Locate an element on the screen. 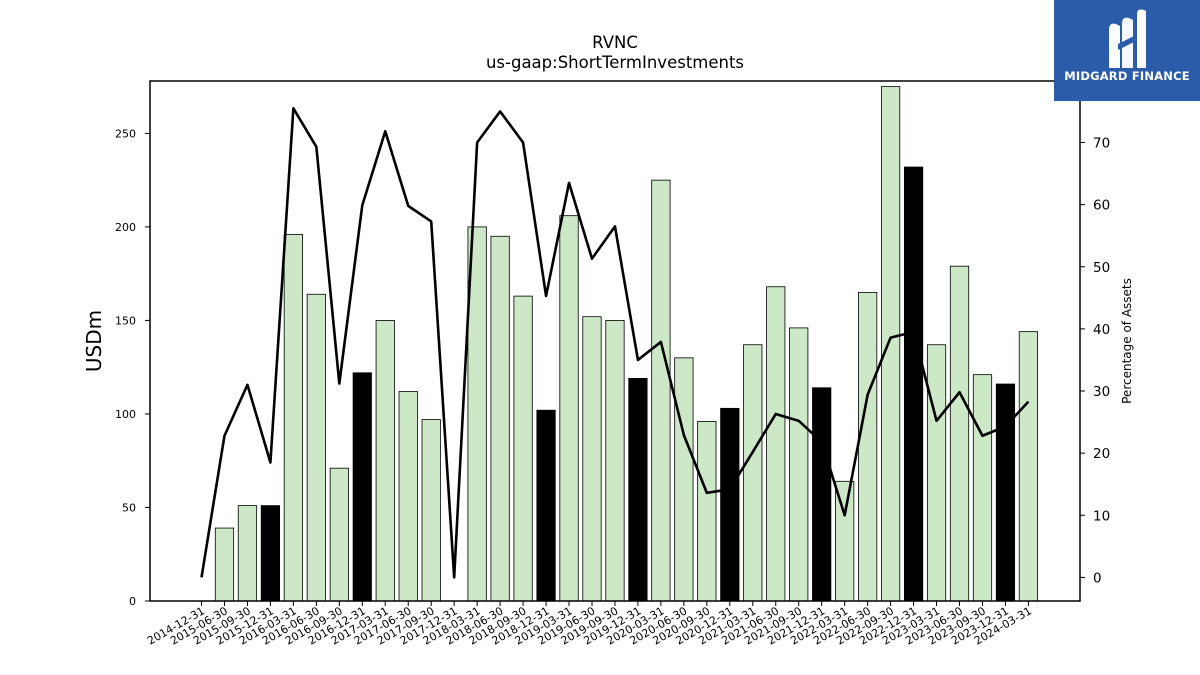 The height and width of the screenshot is (675, 1200). y-tick-label: 50 is located at coordinates (129, 507).